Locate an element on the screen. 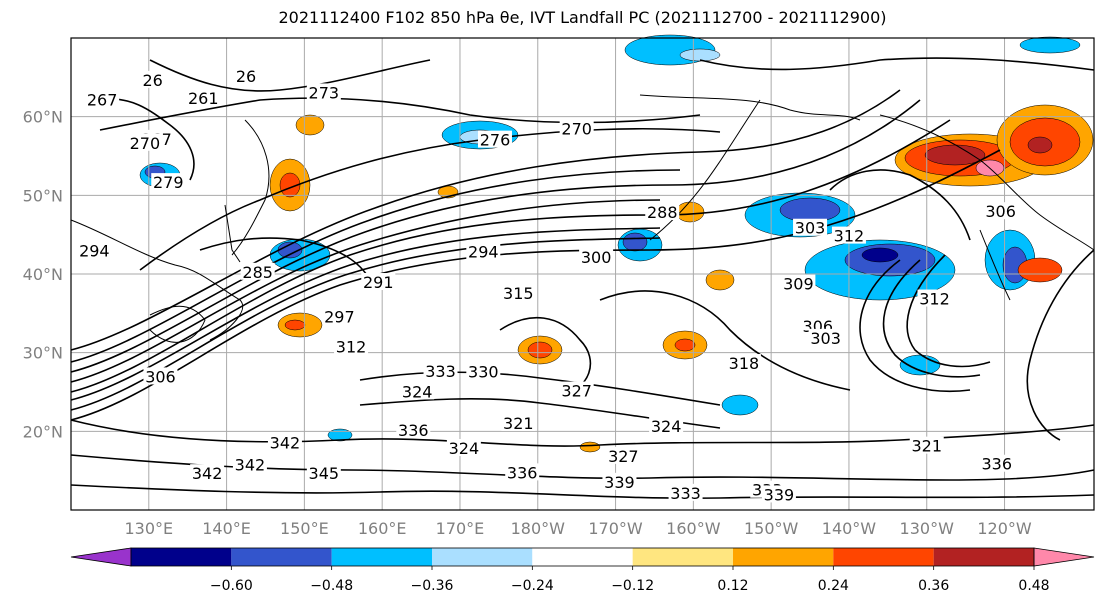  contour-label: 267 is located at coordinates (102, 100).